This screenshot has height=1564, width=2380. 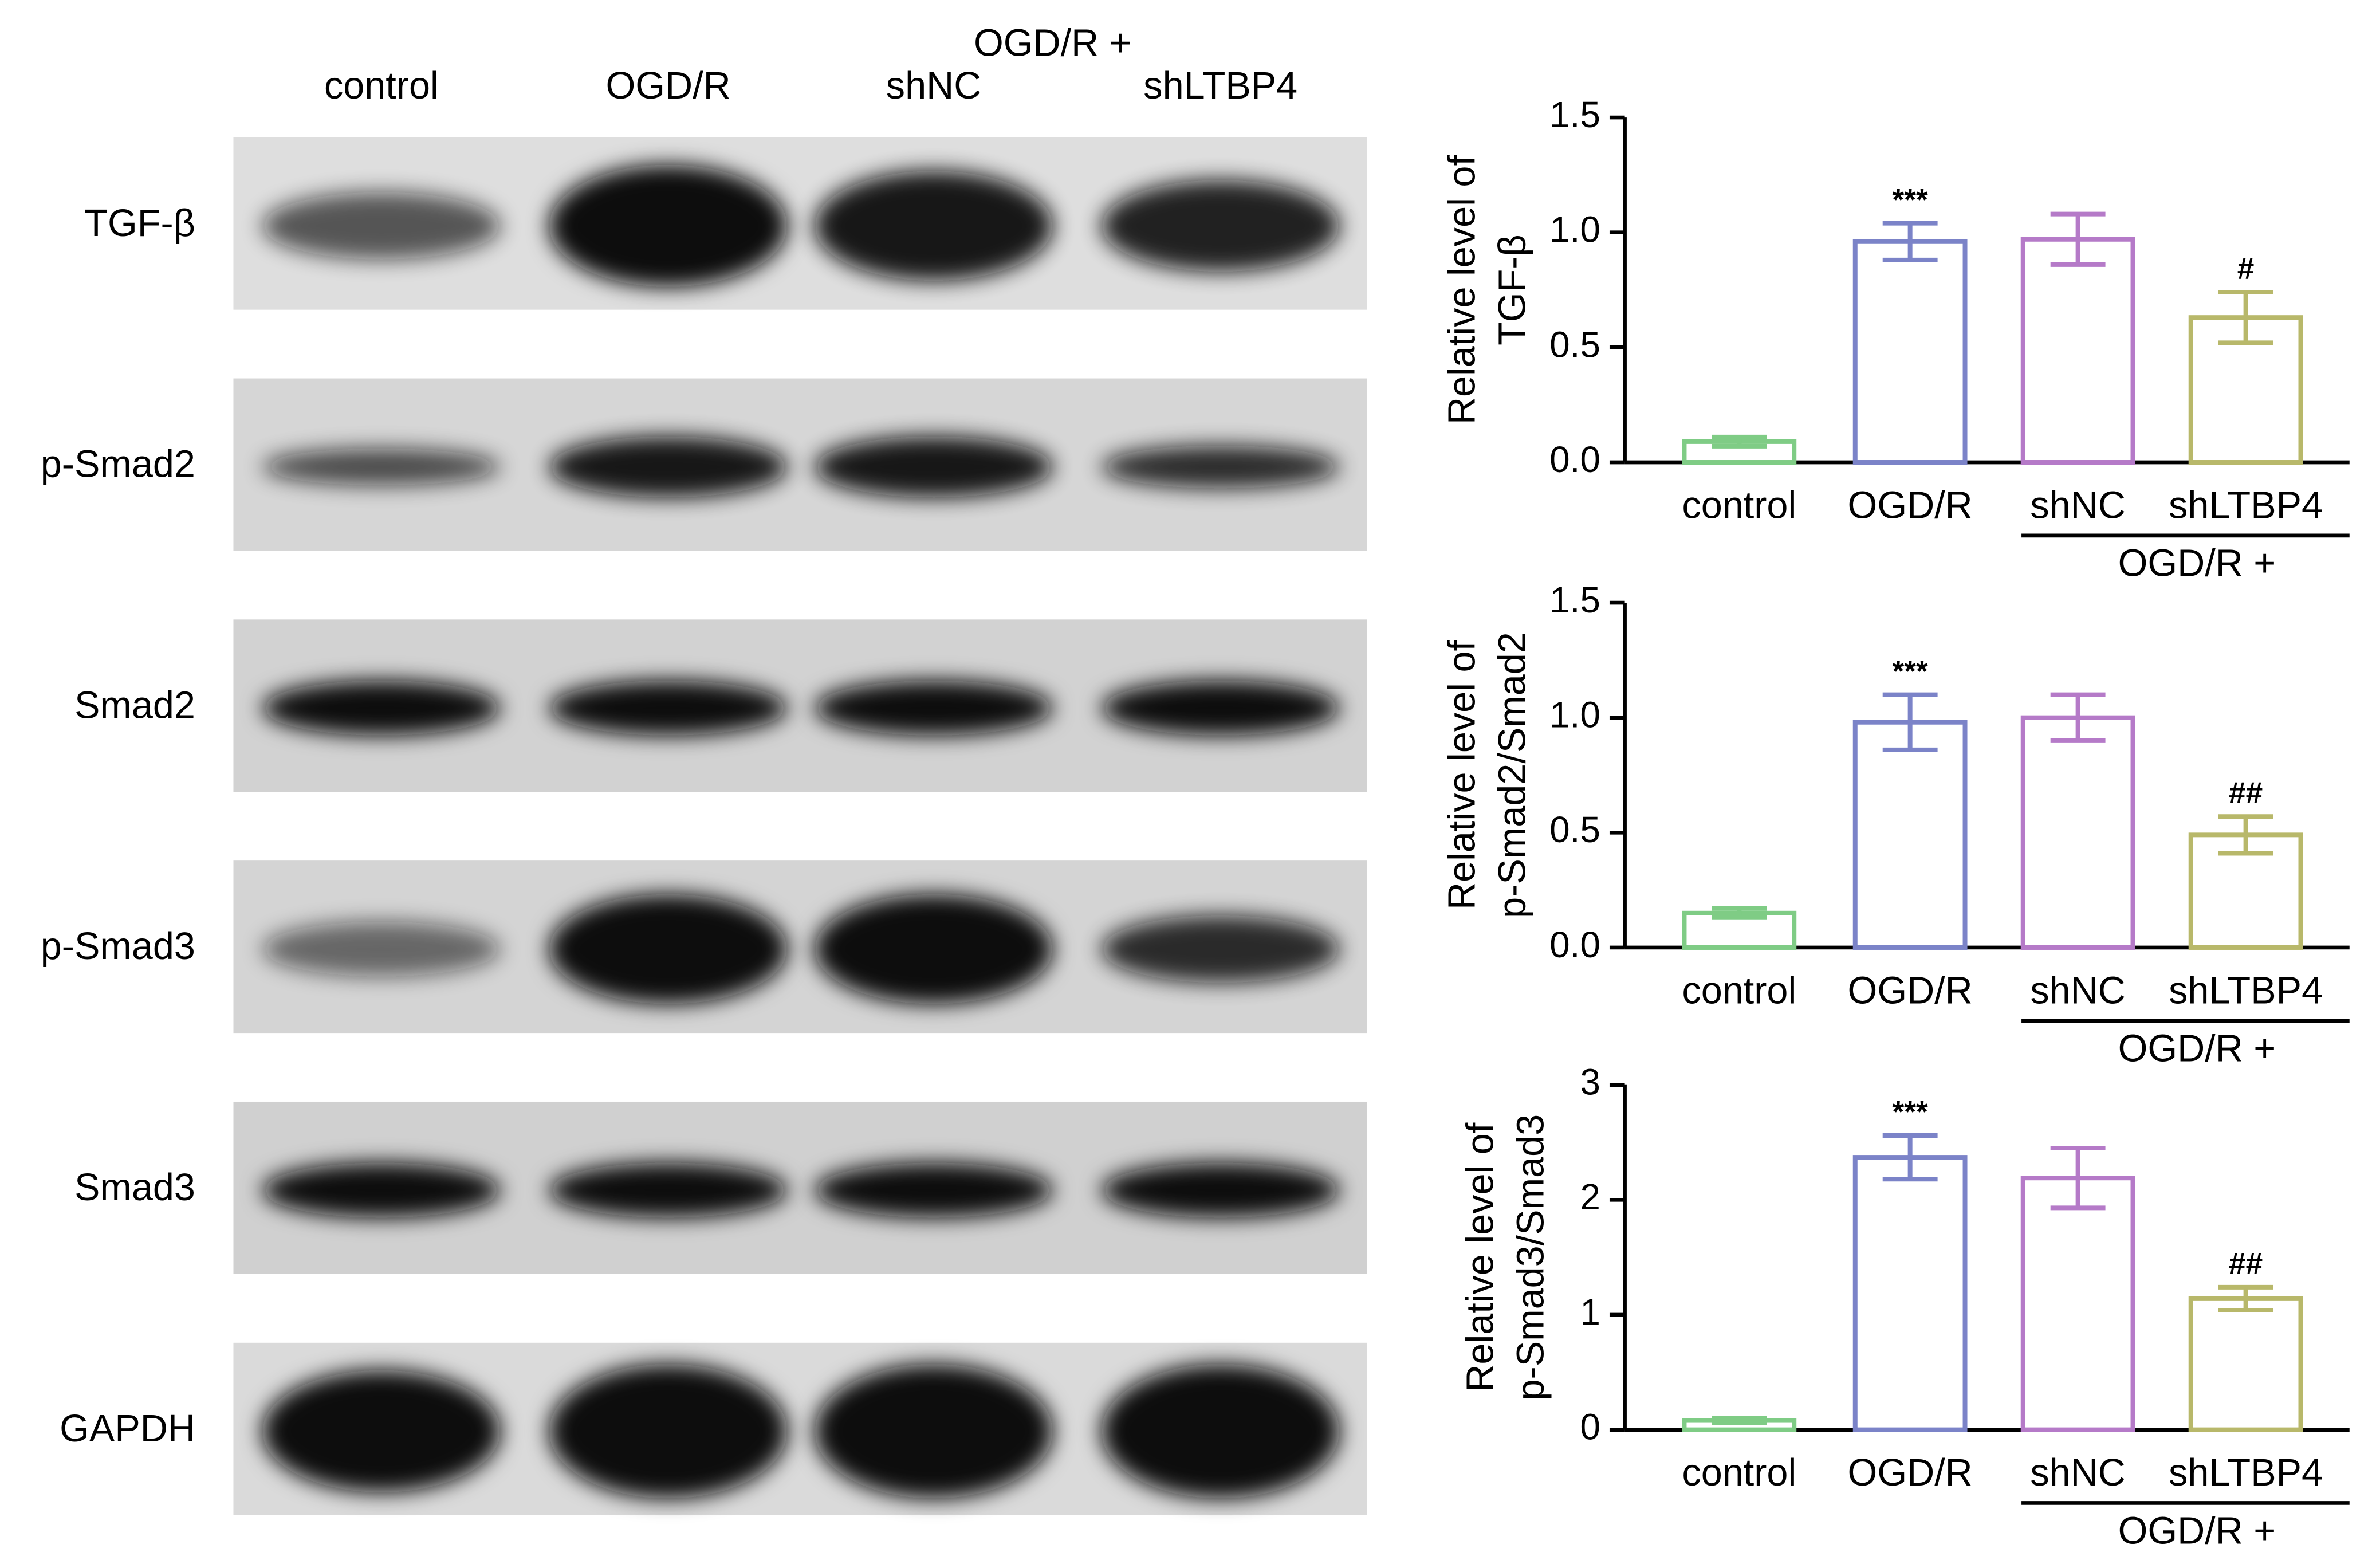 What do you see at coordinates (1590, 1082) in the screenshot?
I see `y-tick-label: 3` at bounding box center [1590, 1082].